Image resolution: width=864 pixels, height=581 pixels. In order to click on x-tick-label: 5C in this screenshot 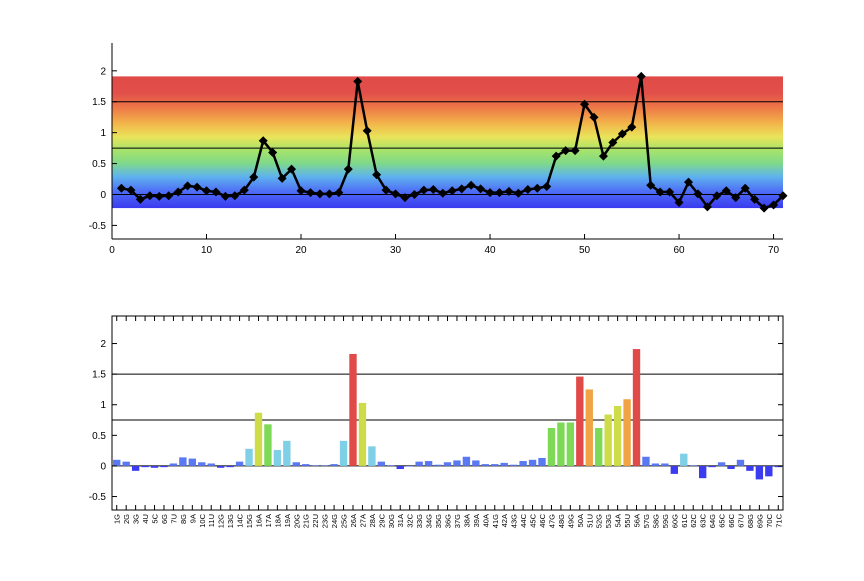, I will do `click(155, 518)`.